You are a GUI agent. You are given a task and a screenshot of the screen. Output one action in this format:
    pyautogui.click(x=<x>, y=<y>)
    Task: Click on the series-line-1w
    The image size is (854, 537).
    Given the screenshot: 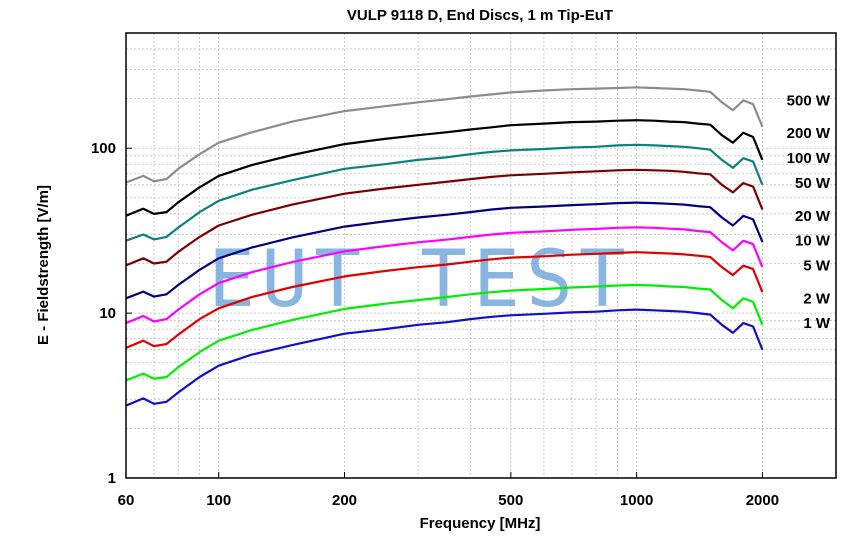 What is the action you would take?
    pyautogui.click(x=444, y=357)
    